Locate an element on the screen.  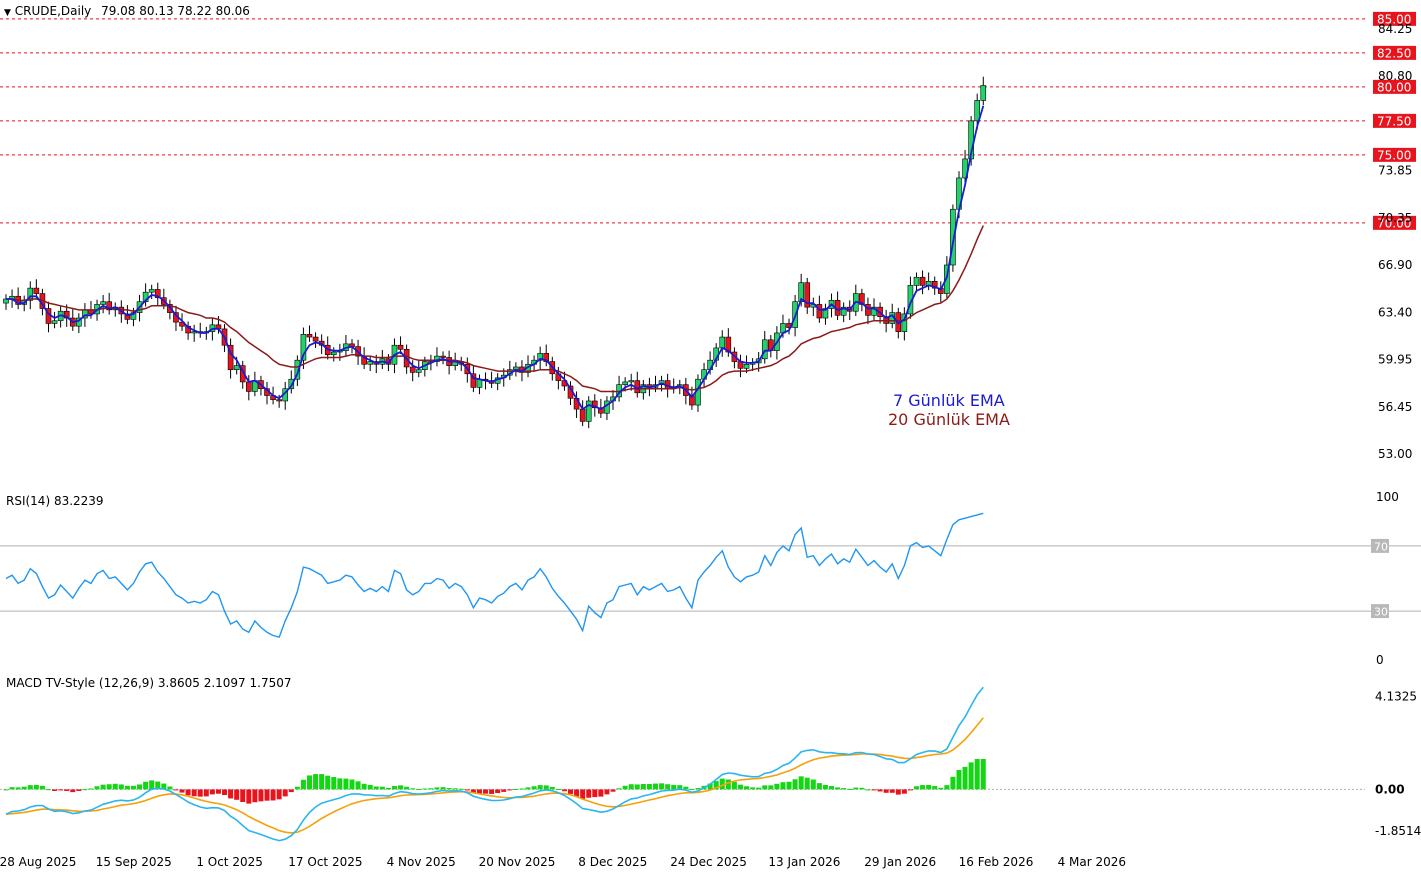
price-tick-label: 70.35 is located at coordinates (1395, 218).